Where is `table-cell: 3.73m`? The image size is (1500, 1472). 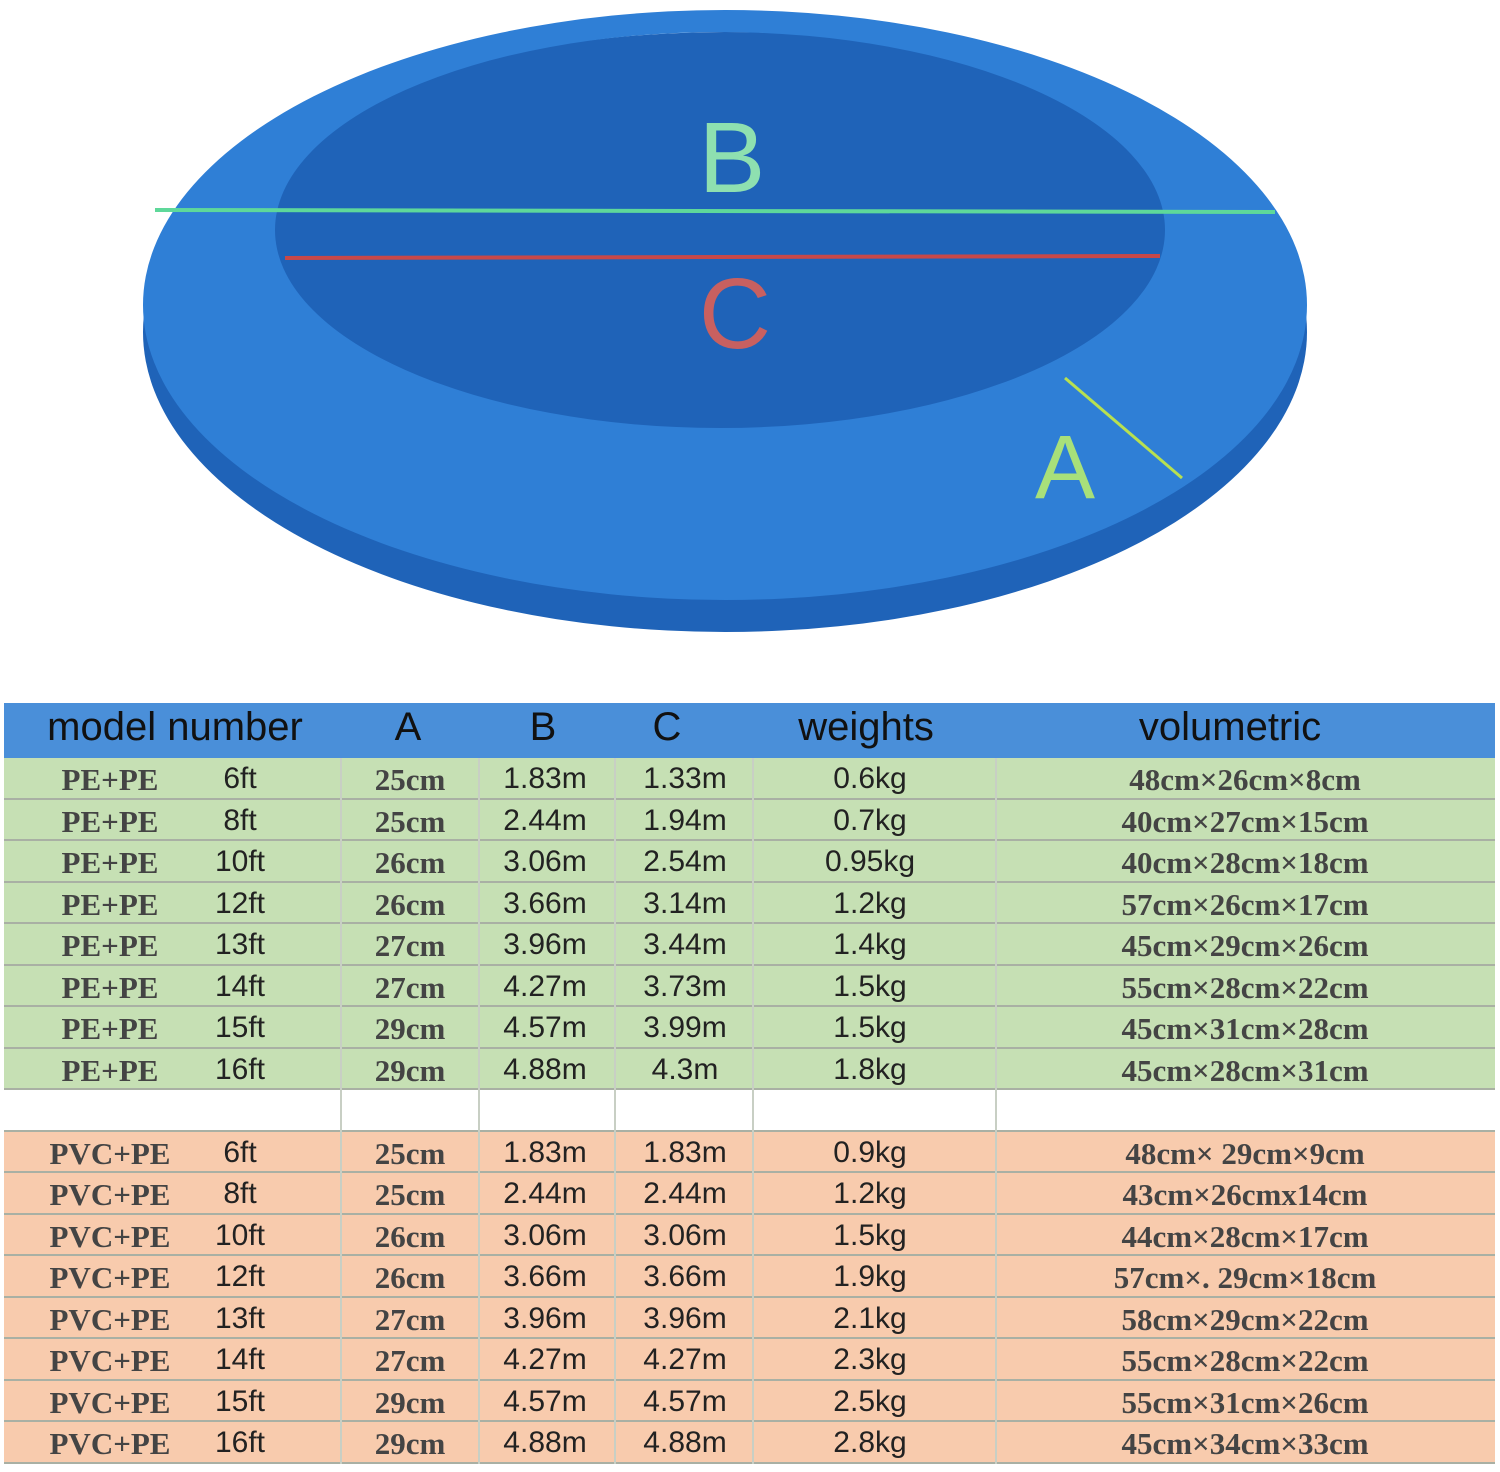 table-cell: 3.73m is located at coordinates (685, 986).